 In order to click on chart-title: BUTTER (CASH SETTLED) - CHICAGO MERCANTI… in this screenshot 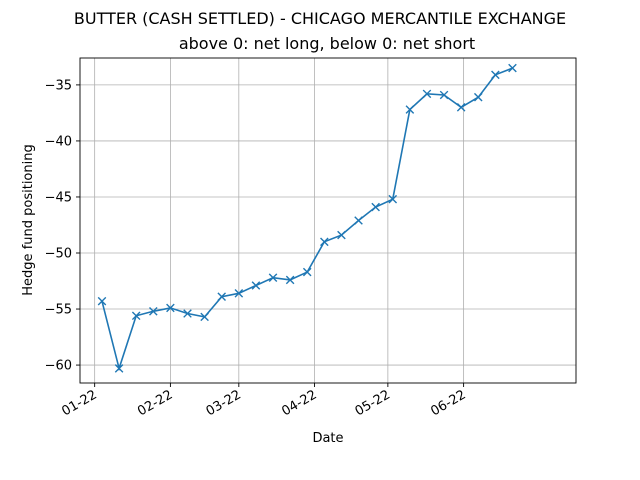, I will do `click(320, 18)`.